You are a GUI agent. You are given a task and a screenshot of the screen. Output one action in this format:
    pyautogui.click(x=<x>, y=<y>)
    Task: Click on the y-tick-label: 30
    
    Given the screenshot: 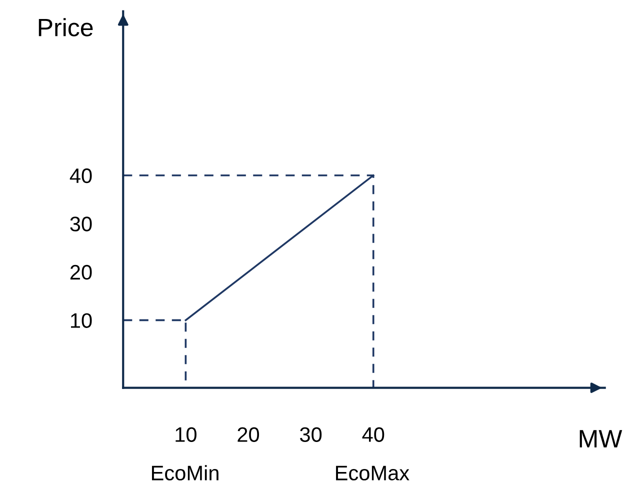 What is the action you would take?
    pyautogui.click(x=81, y=224)
    